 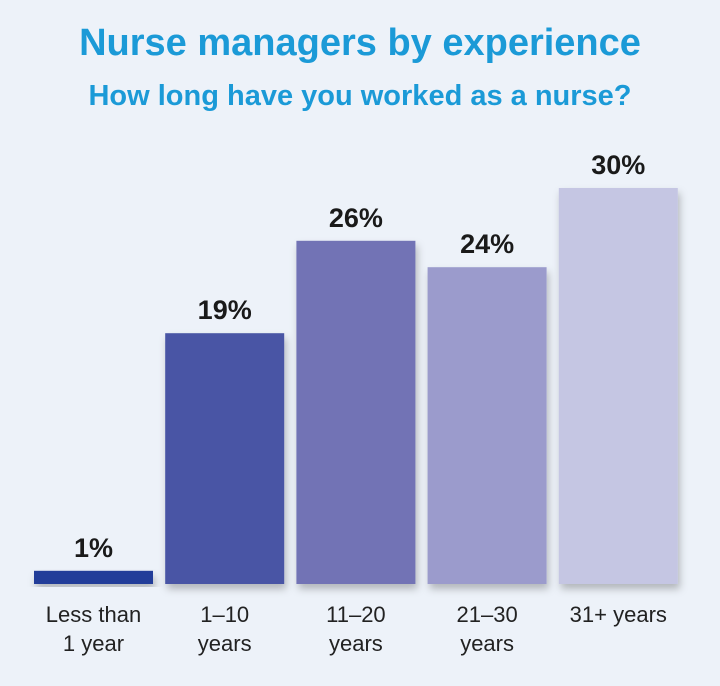 What do you see at coordinates (618, 614) in the screenshot?
I see `category-label: 31+ years` at bounding box center [618, 614].